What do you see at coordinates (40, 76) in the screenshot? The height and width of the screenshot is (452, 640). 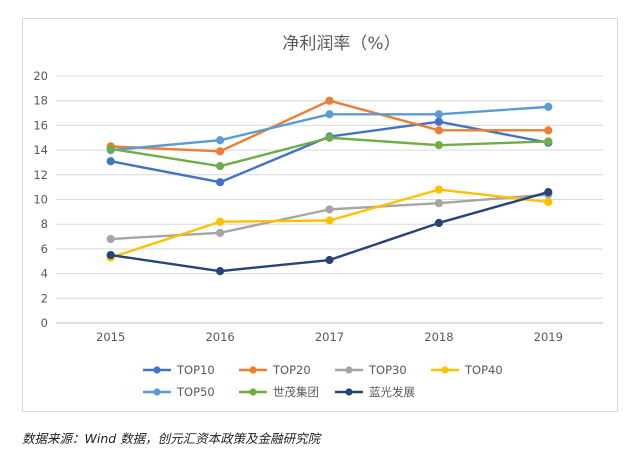 I see `y-tick-label: 20` at bounding box center [40, 76].